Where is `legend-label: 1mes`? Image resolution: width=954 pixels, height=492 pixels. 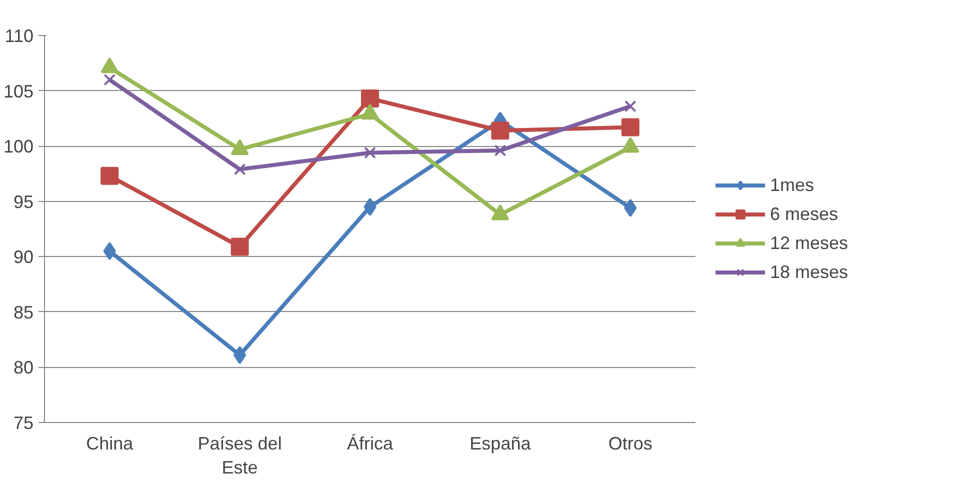 legend-label: 1mes is located at coordinates (792, 185).